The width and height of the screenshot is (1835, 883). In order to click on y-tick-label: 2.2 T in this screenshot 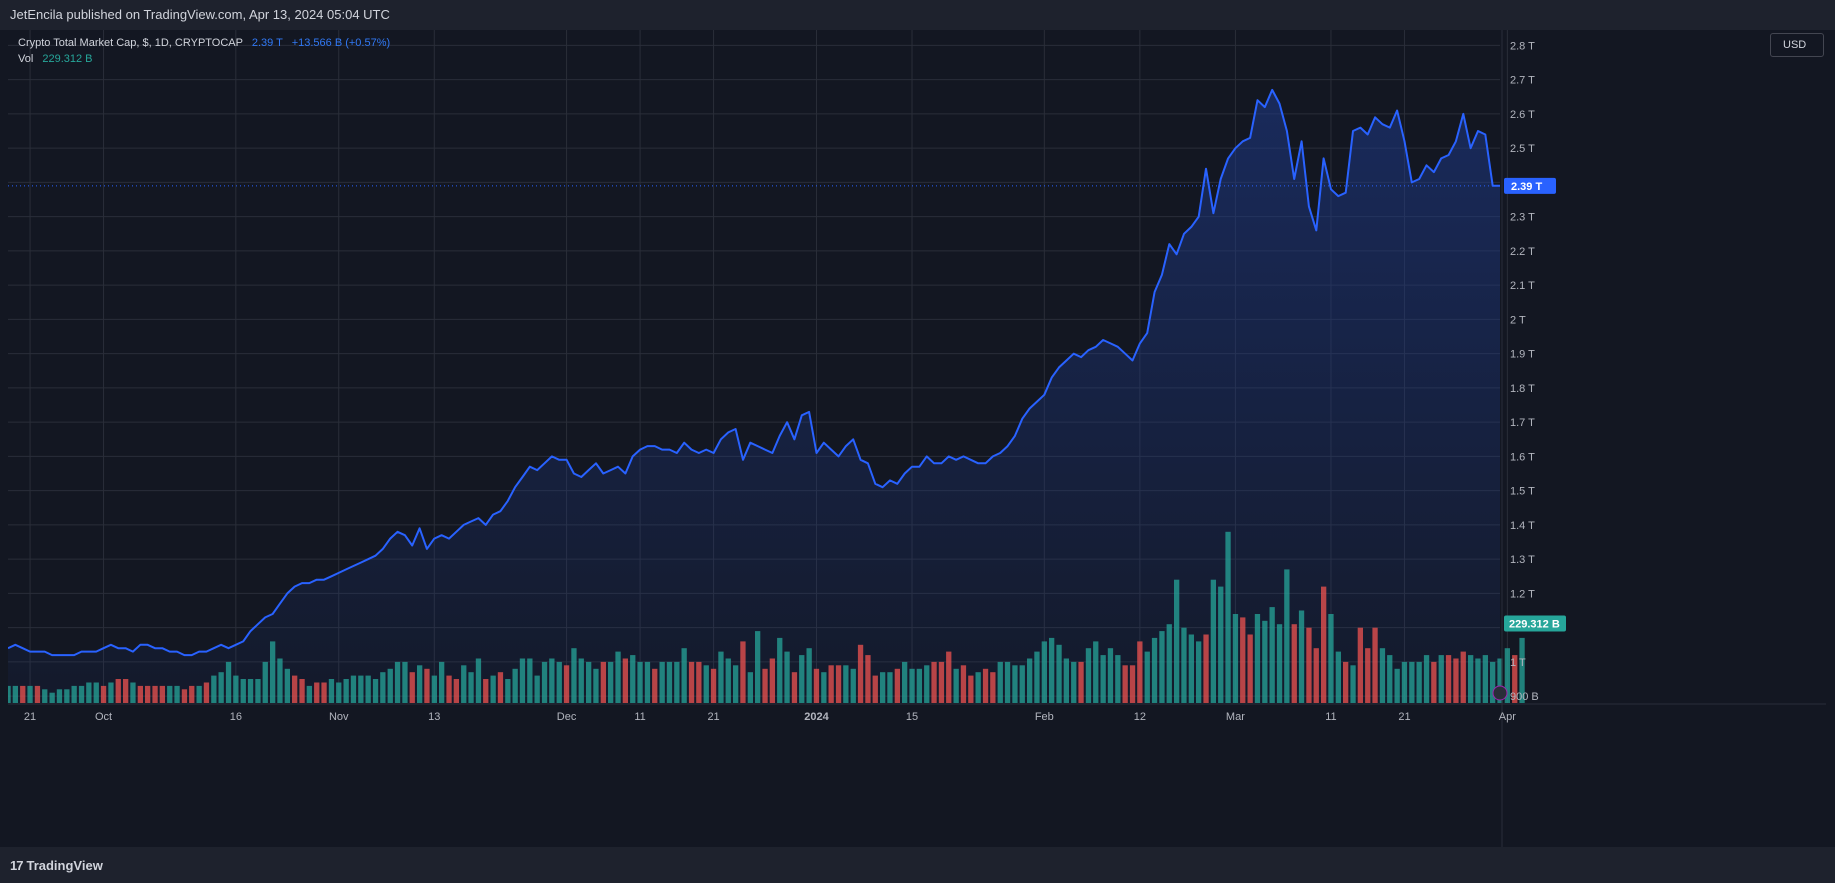, I will do `click(1522, 252)`.